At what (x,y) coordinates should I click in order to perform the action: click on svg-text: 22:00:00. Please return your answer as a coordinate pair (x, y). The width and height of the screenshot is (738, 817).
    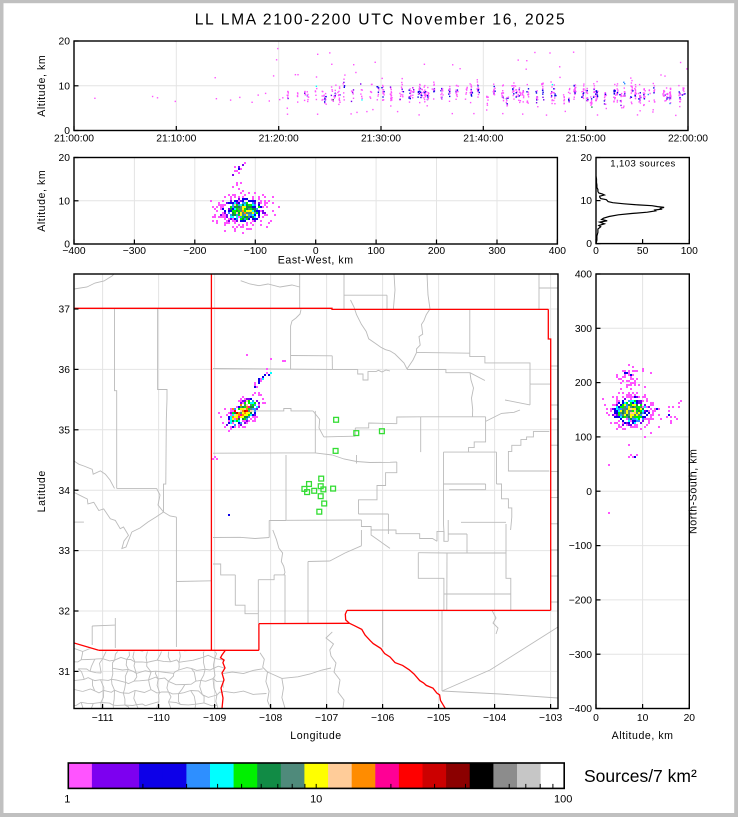
    Looking at the image, I should click on (688, 139).